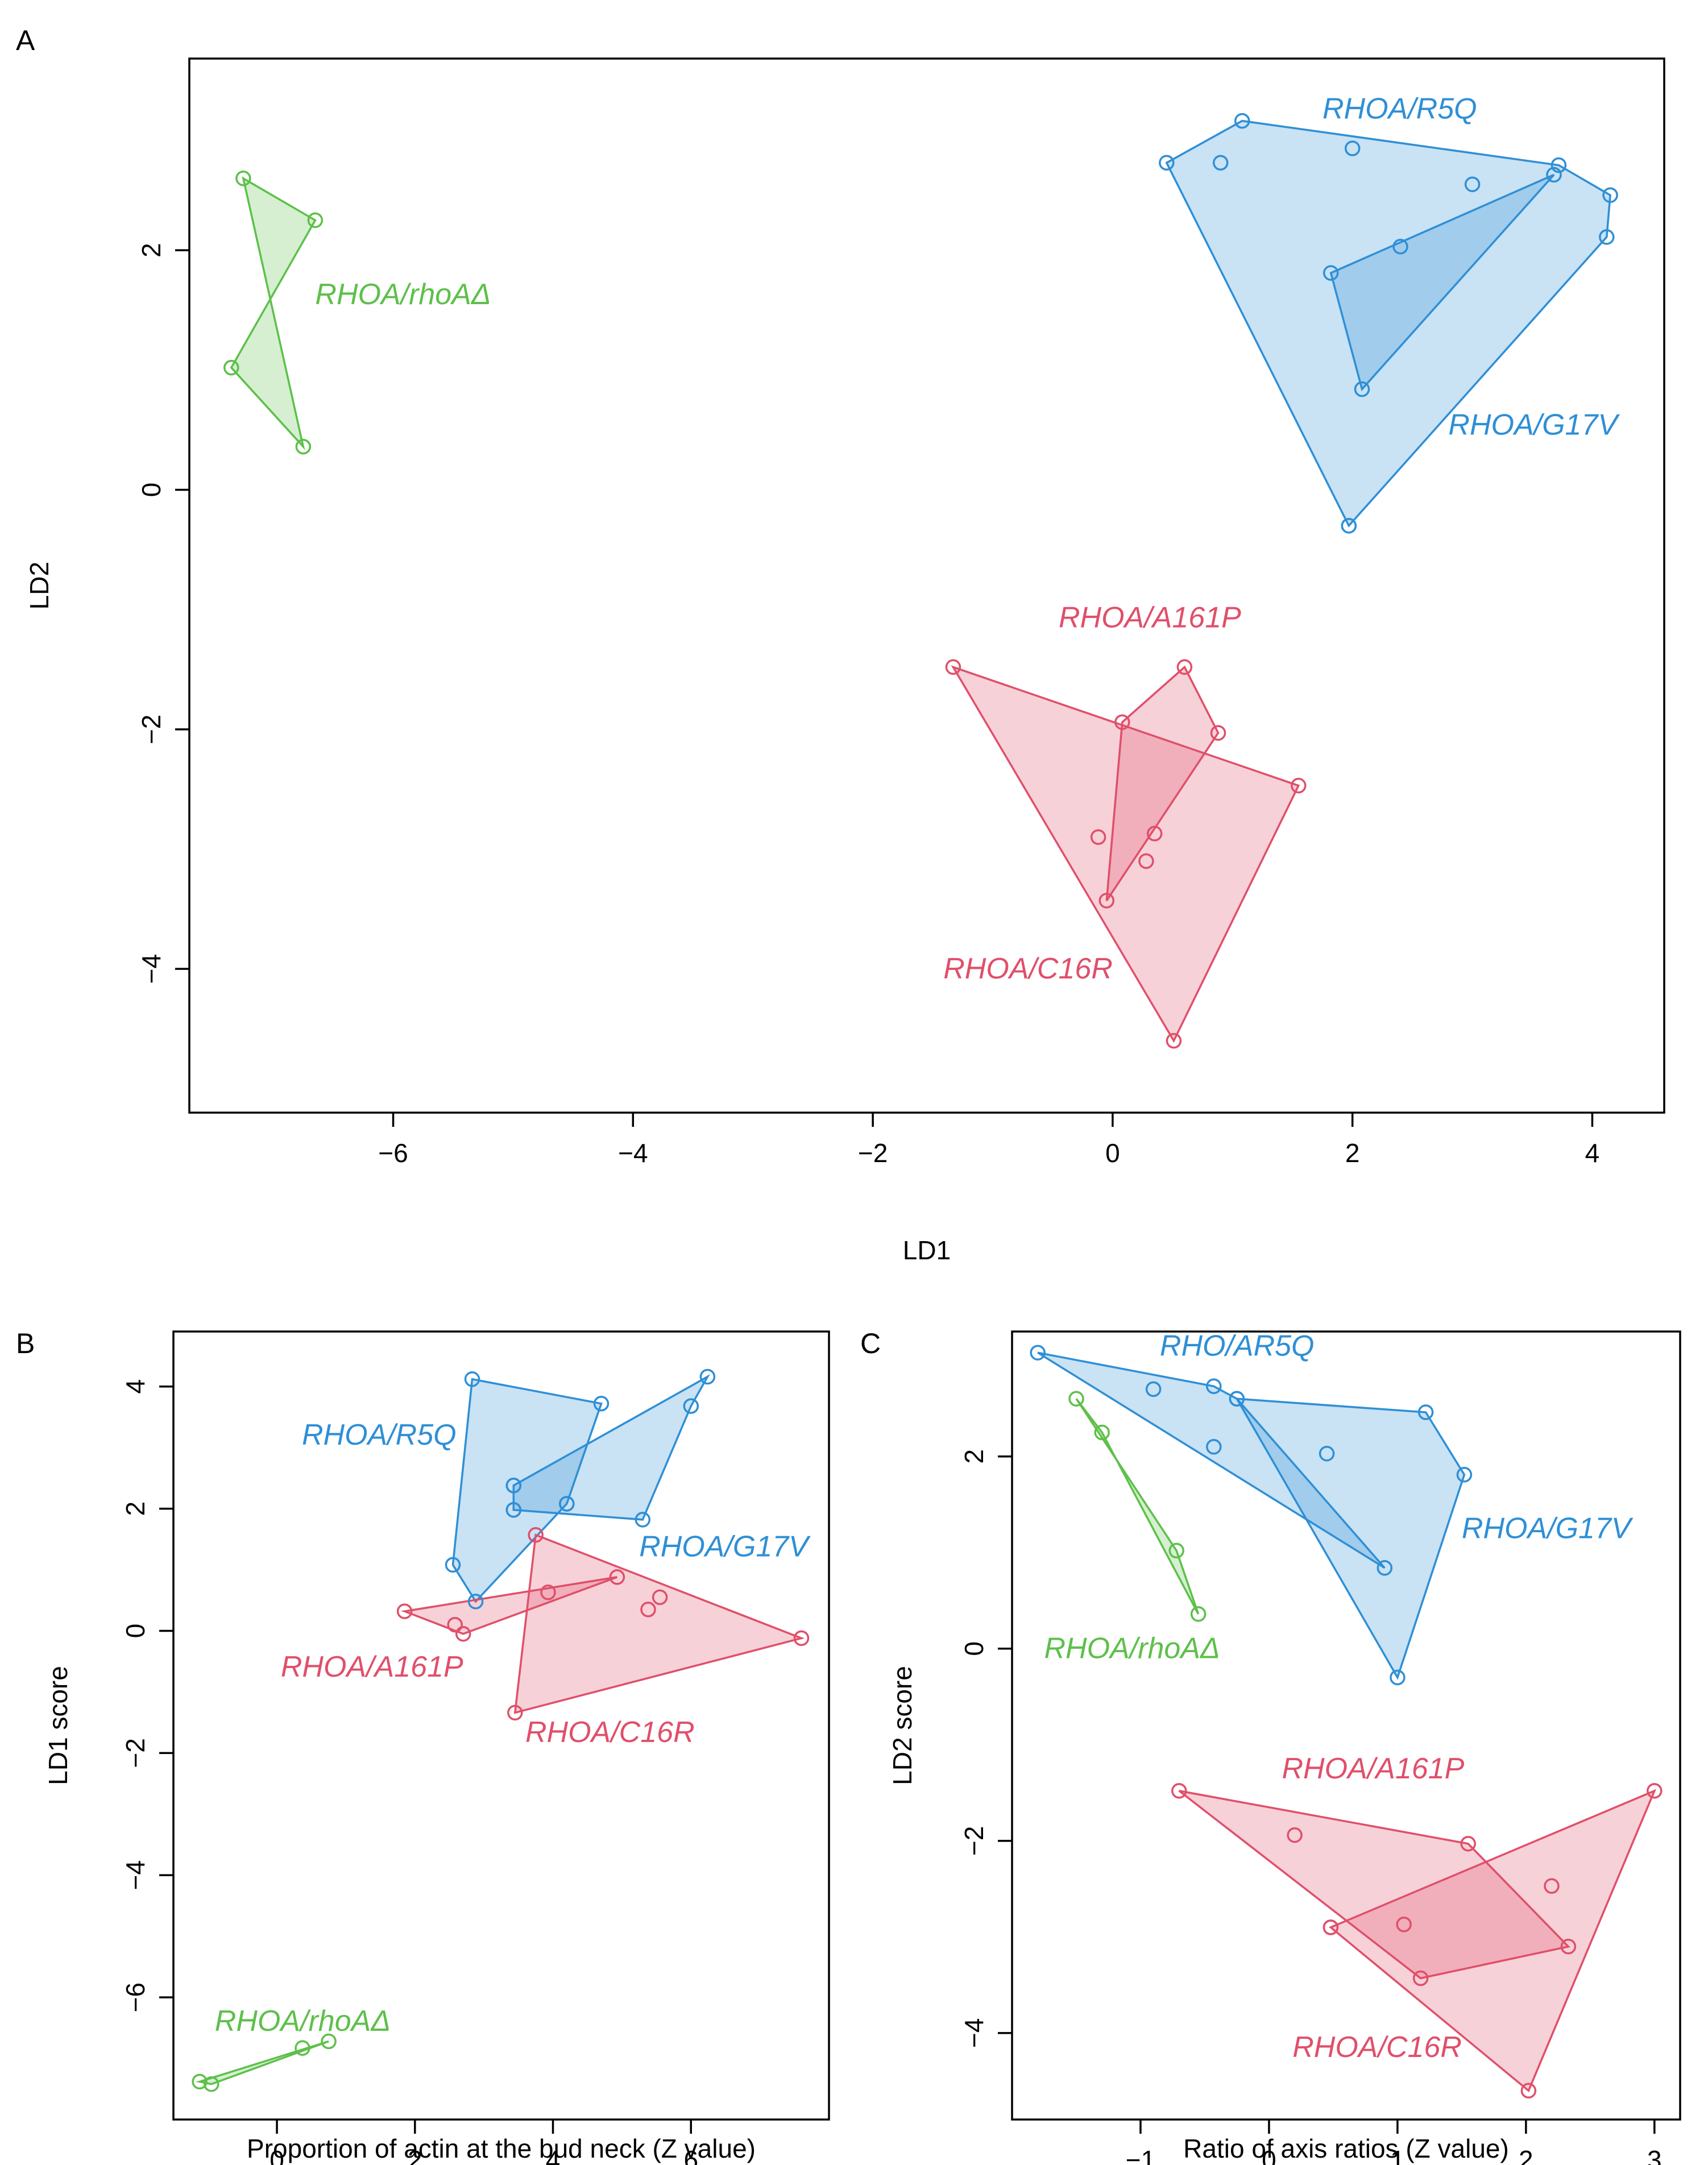 The width and height of the screenshot is (1708, 2165). What do you see at coordinates (927, 1250) in the screenshot?
I see `x-axis-title: LD1` at bounding box center [927, 1250].